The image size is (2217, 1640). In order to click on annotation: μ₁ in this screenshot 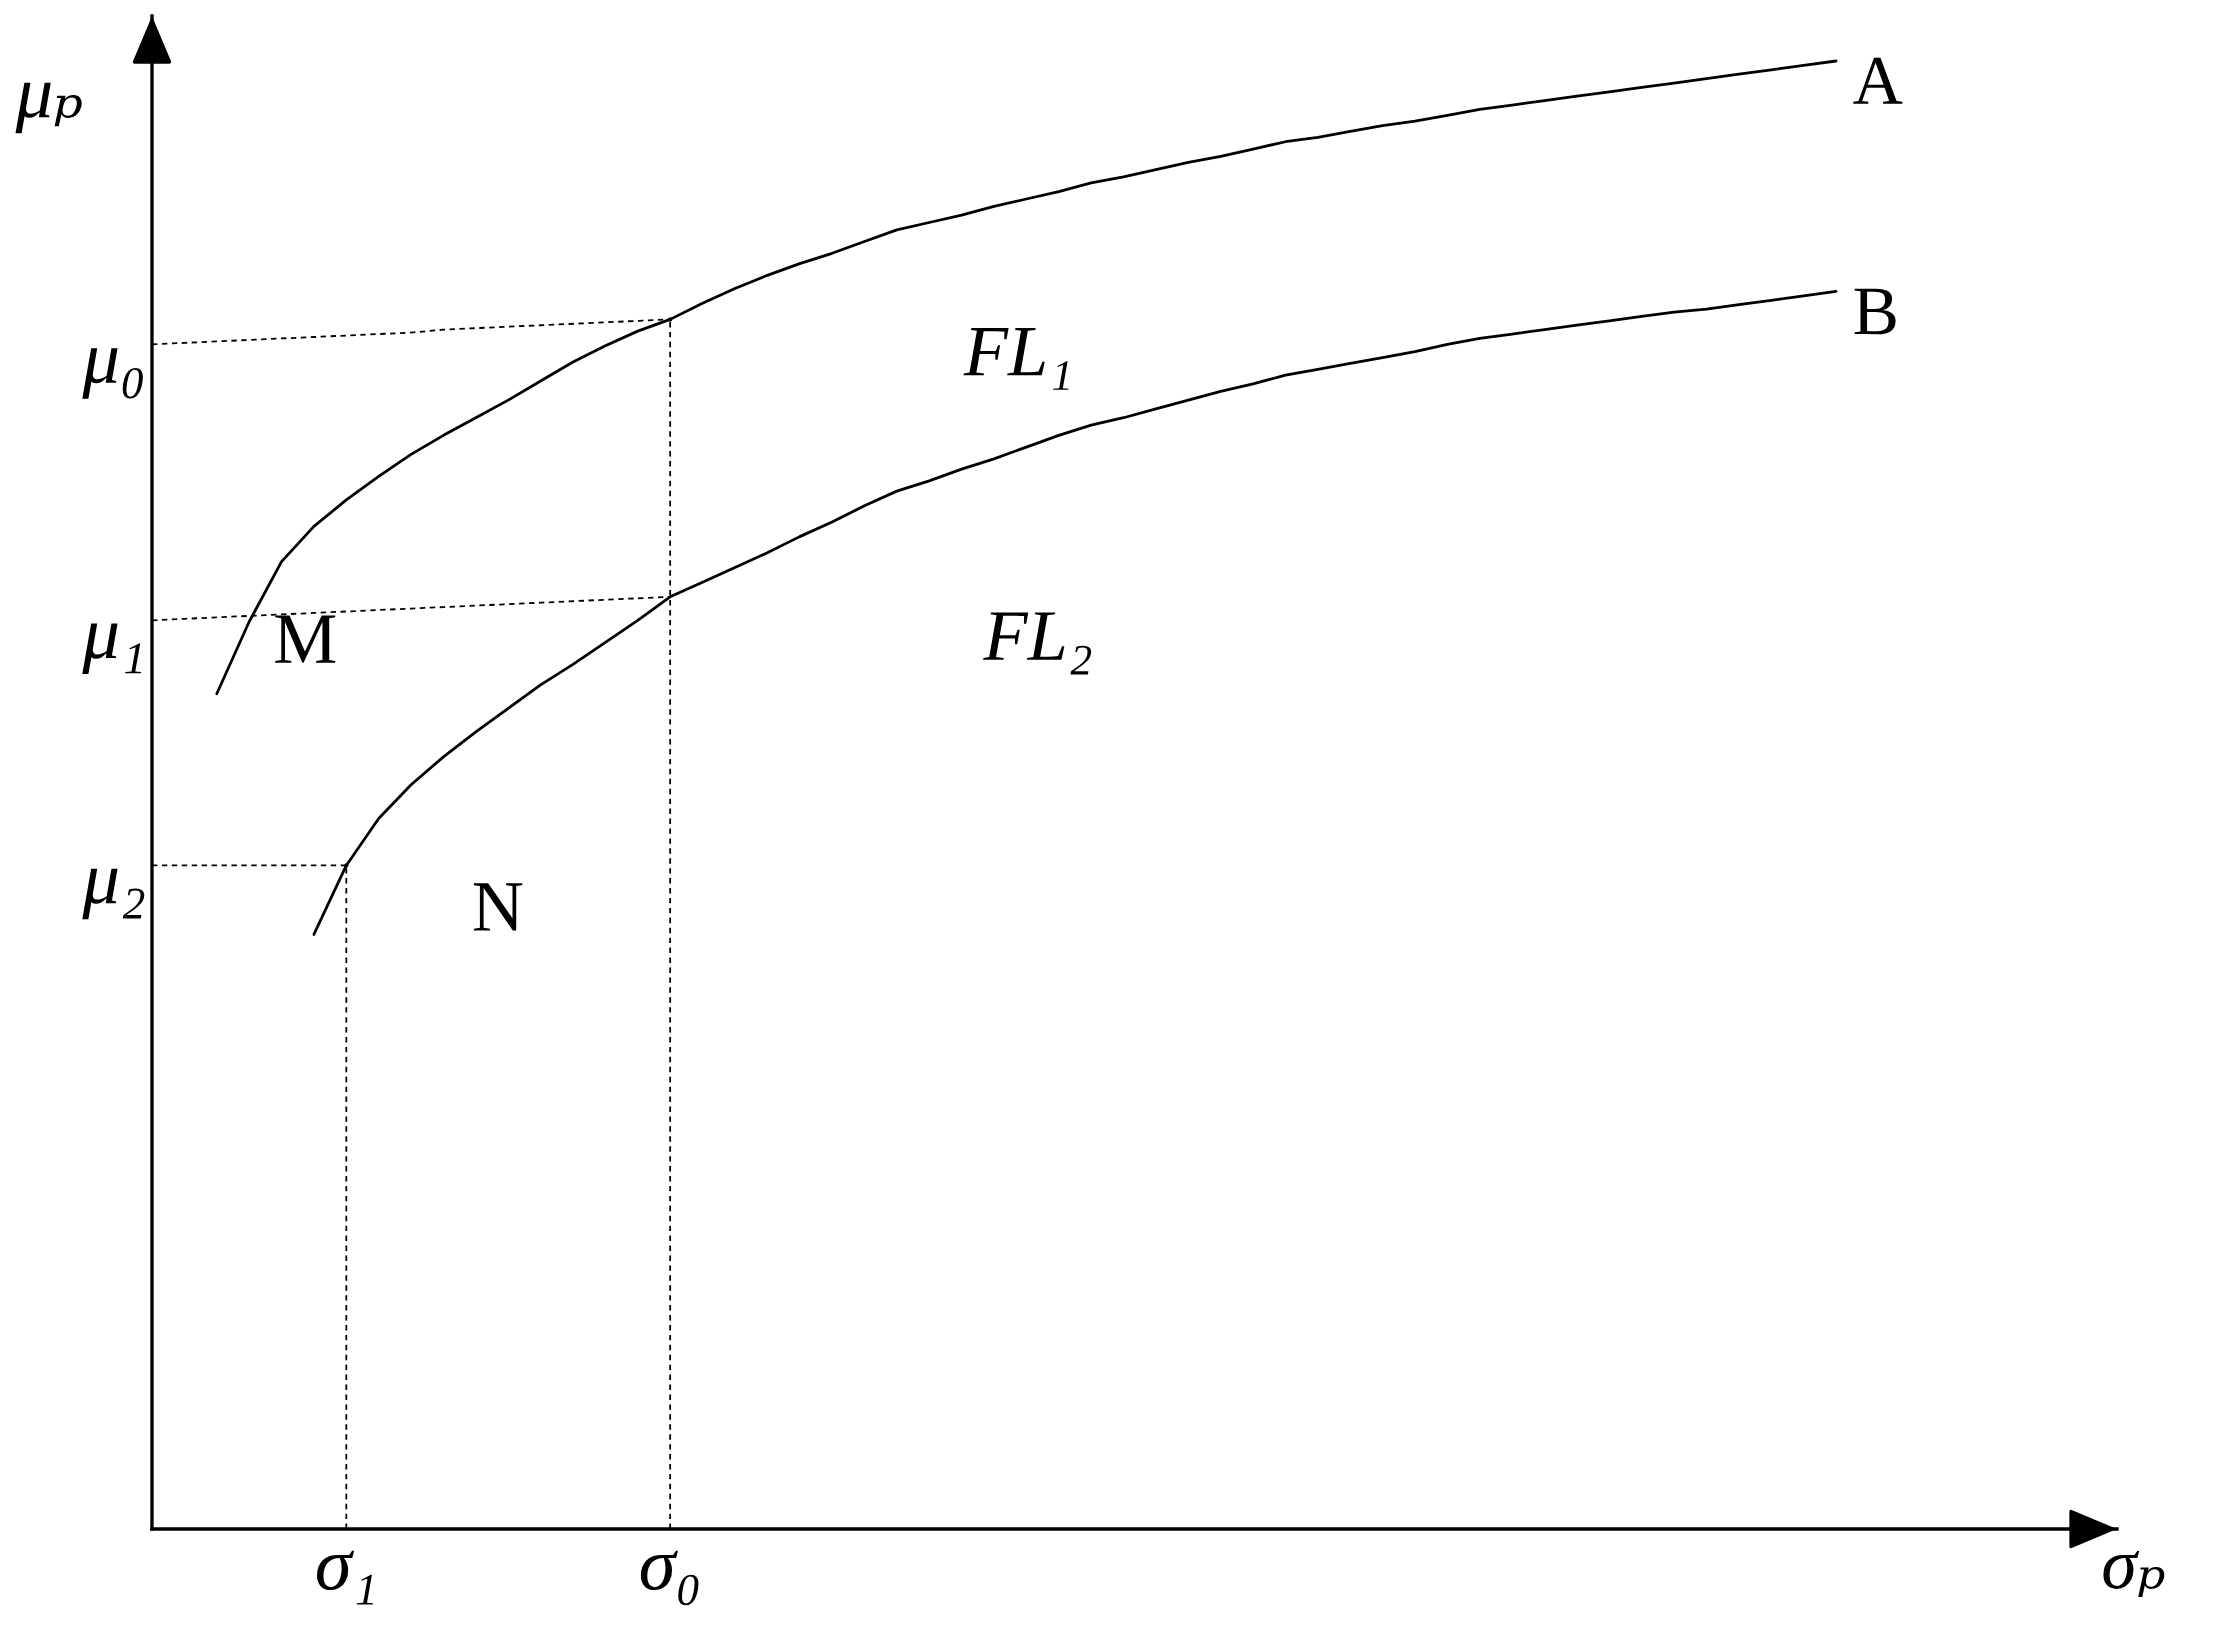, I will do `click(112, 649)`.